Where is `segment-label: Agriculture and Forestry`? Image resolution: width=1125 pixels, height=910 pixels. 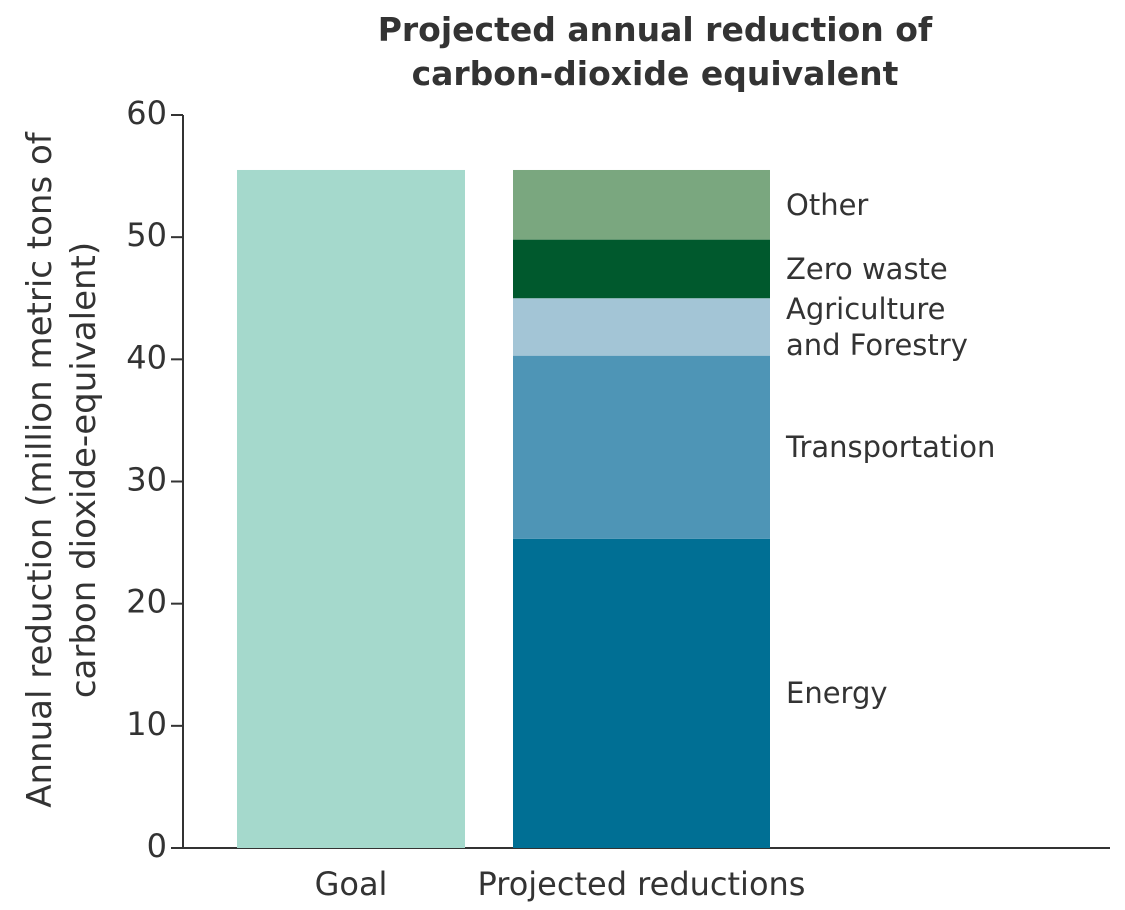
segment-label: Agriculture and Forestry is located at coordinates (877, 326).